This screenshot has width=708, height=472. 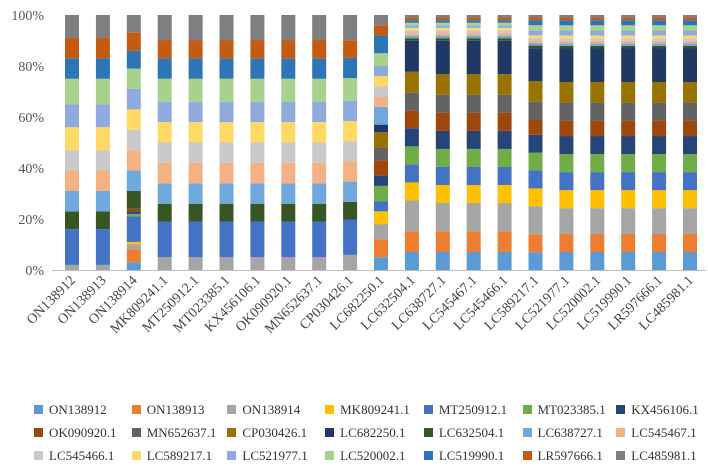 What do you see at coordinates (83, 410) in the screenshot?
I see `legend-item: ON138912` at bounding box center [83, 410].